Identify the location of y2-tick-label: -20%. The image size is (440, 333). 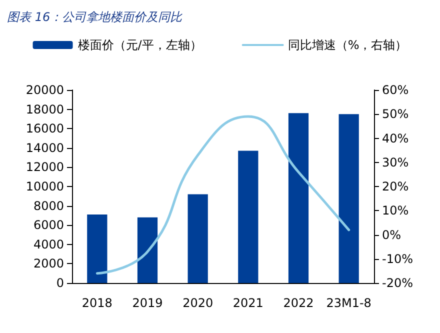
(398, 283).